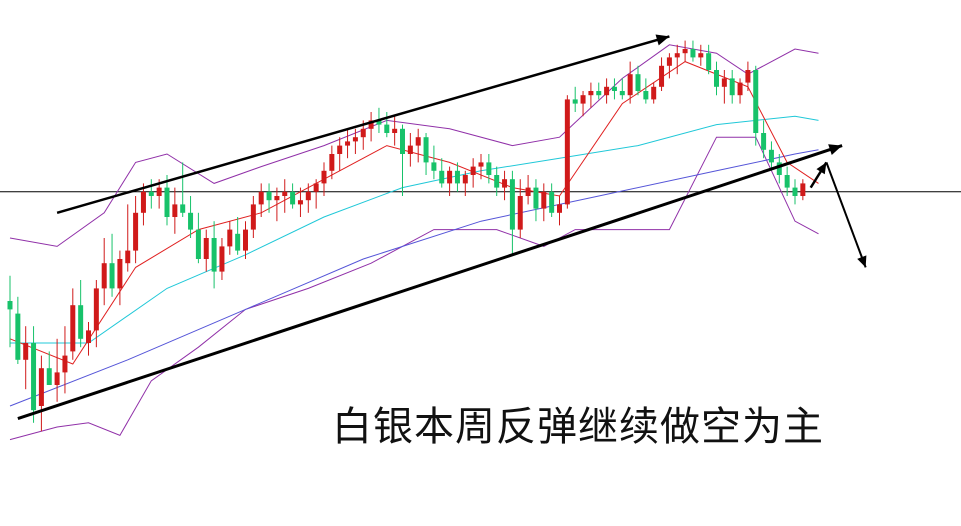 This screenshot has width=961, height=526. I want to click on upper-trendline-arrowhead, so click(662, 40).